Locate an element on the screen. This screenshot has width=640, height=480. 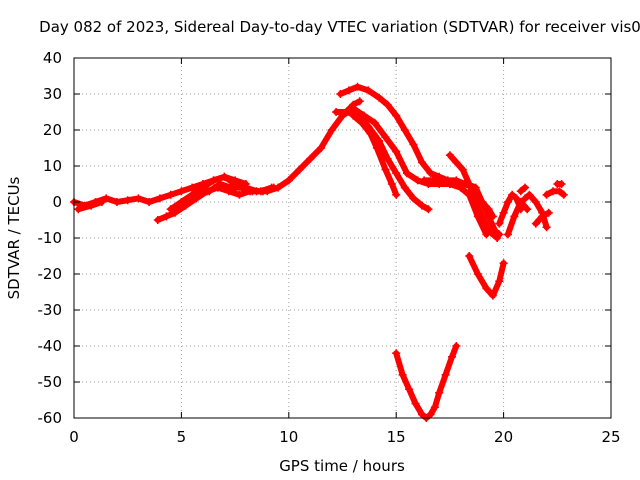
y-tick-label: -60 is located at coordinates (50, 418).